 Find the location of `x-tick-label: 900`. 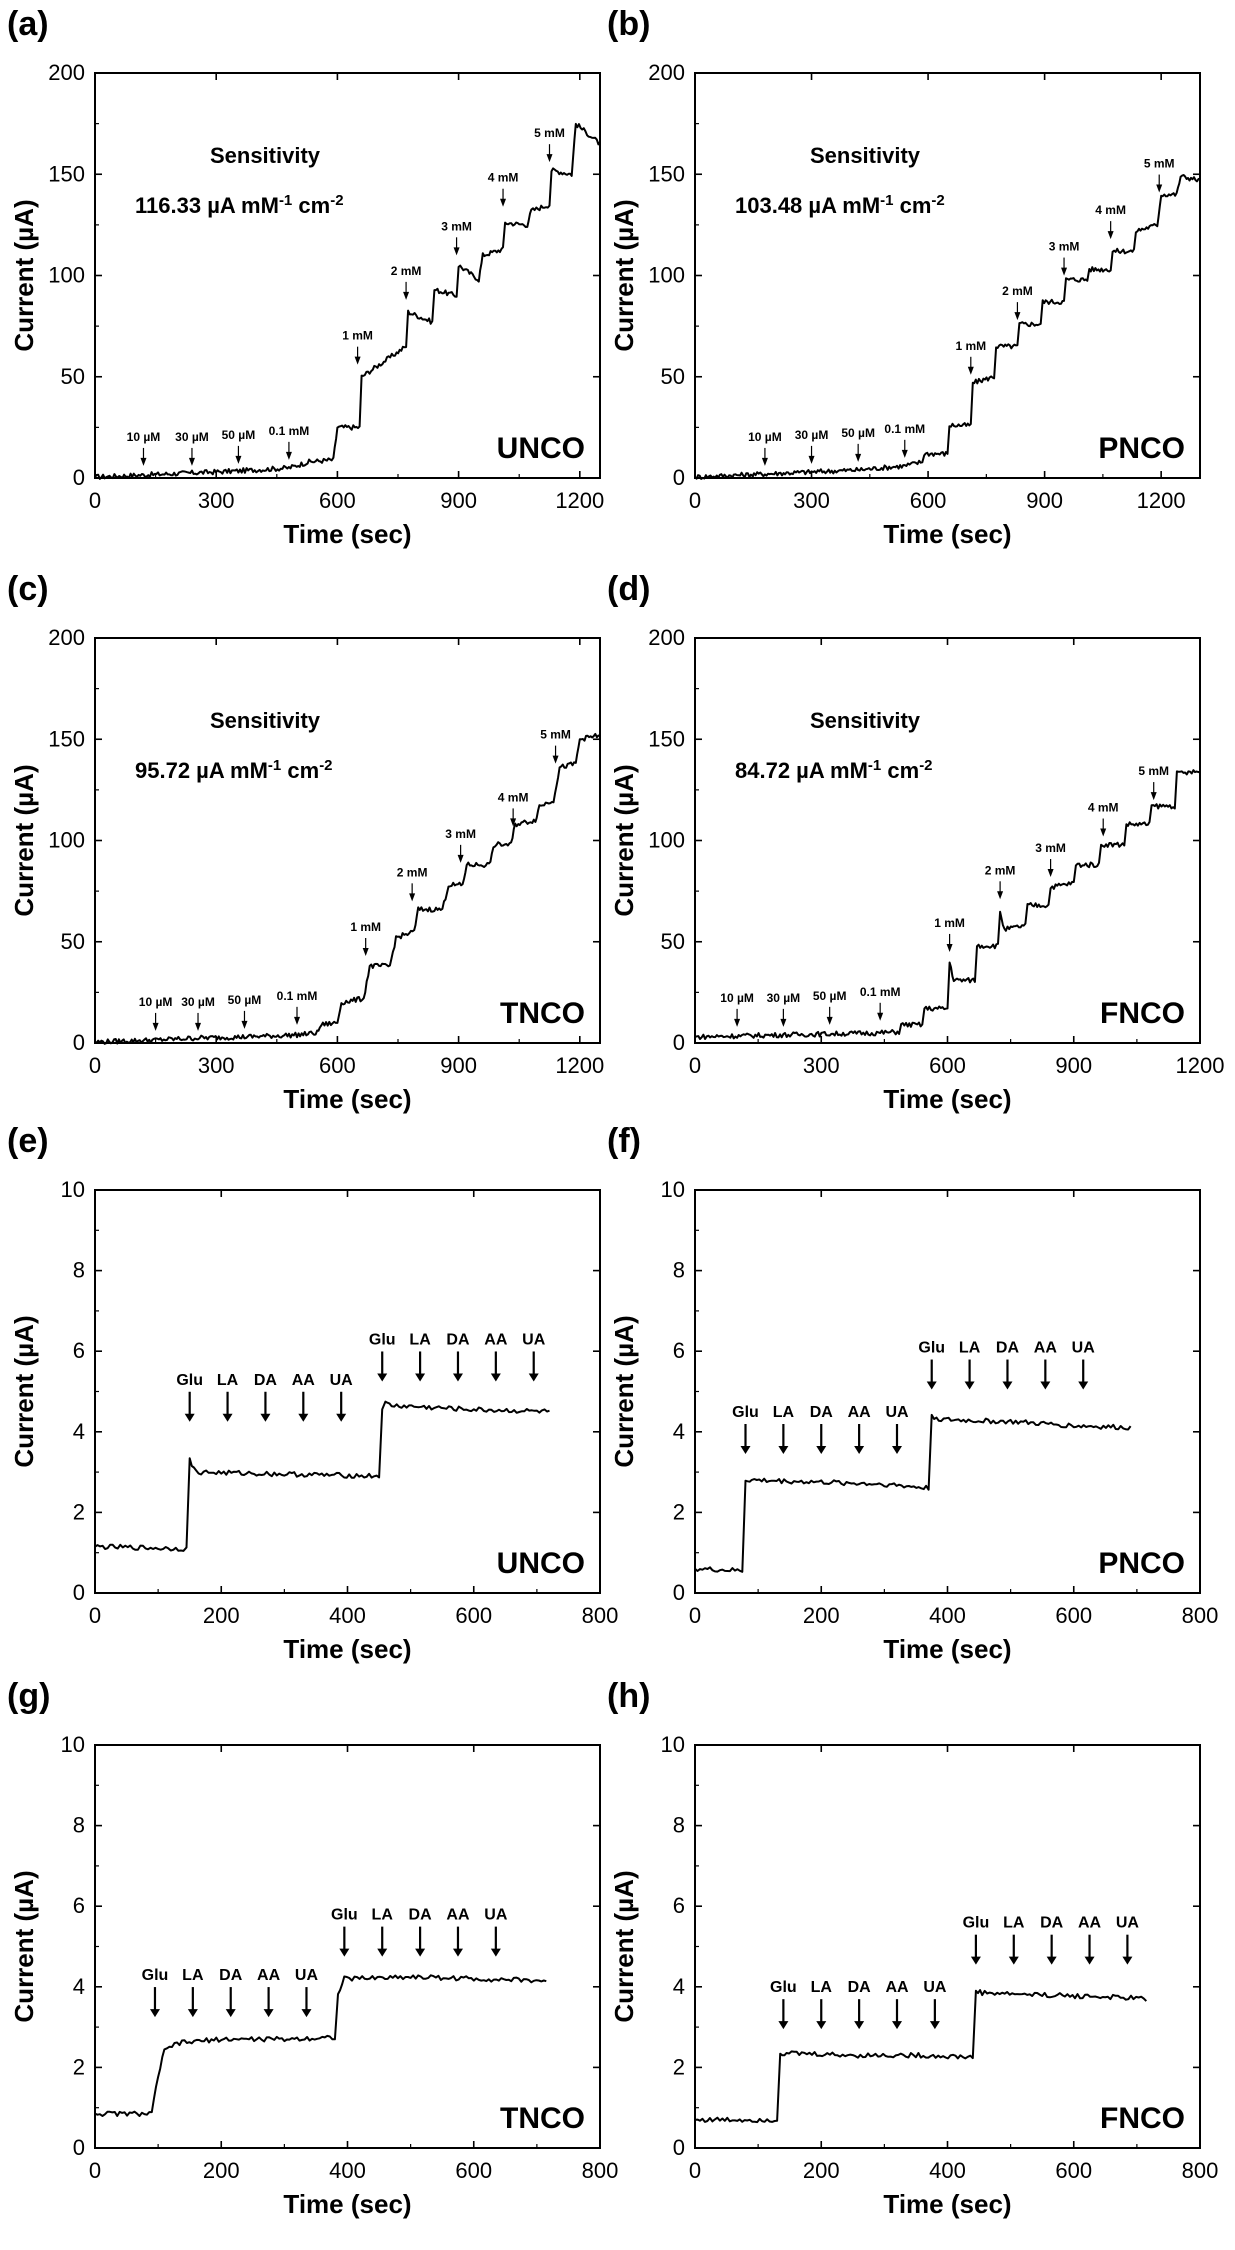

x-tick-label: 900 is located at coordinates (1044, 500).